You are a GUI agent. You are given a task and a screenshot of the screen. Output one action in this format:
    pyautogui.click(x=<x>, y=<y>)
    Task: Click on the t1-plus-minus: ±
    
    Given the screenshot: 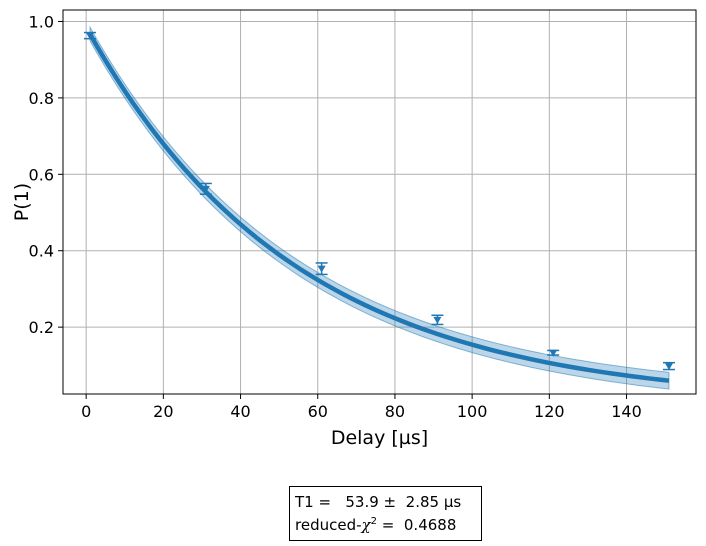 What is the action you would take?
    pyautogui.click(x=390, y=501)
    